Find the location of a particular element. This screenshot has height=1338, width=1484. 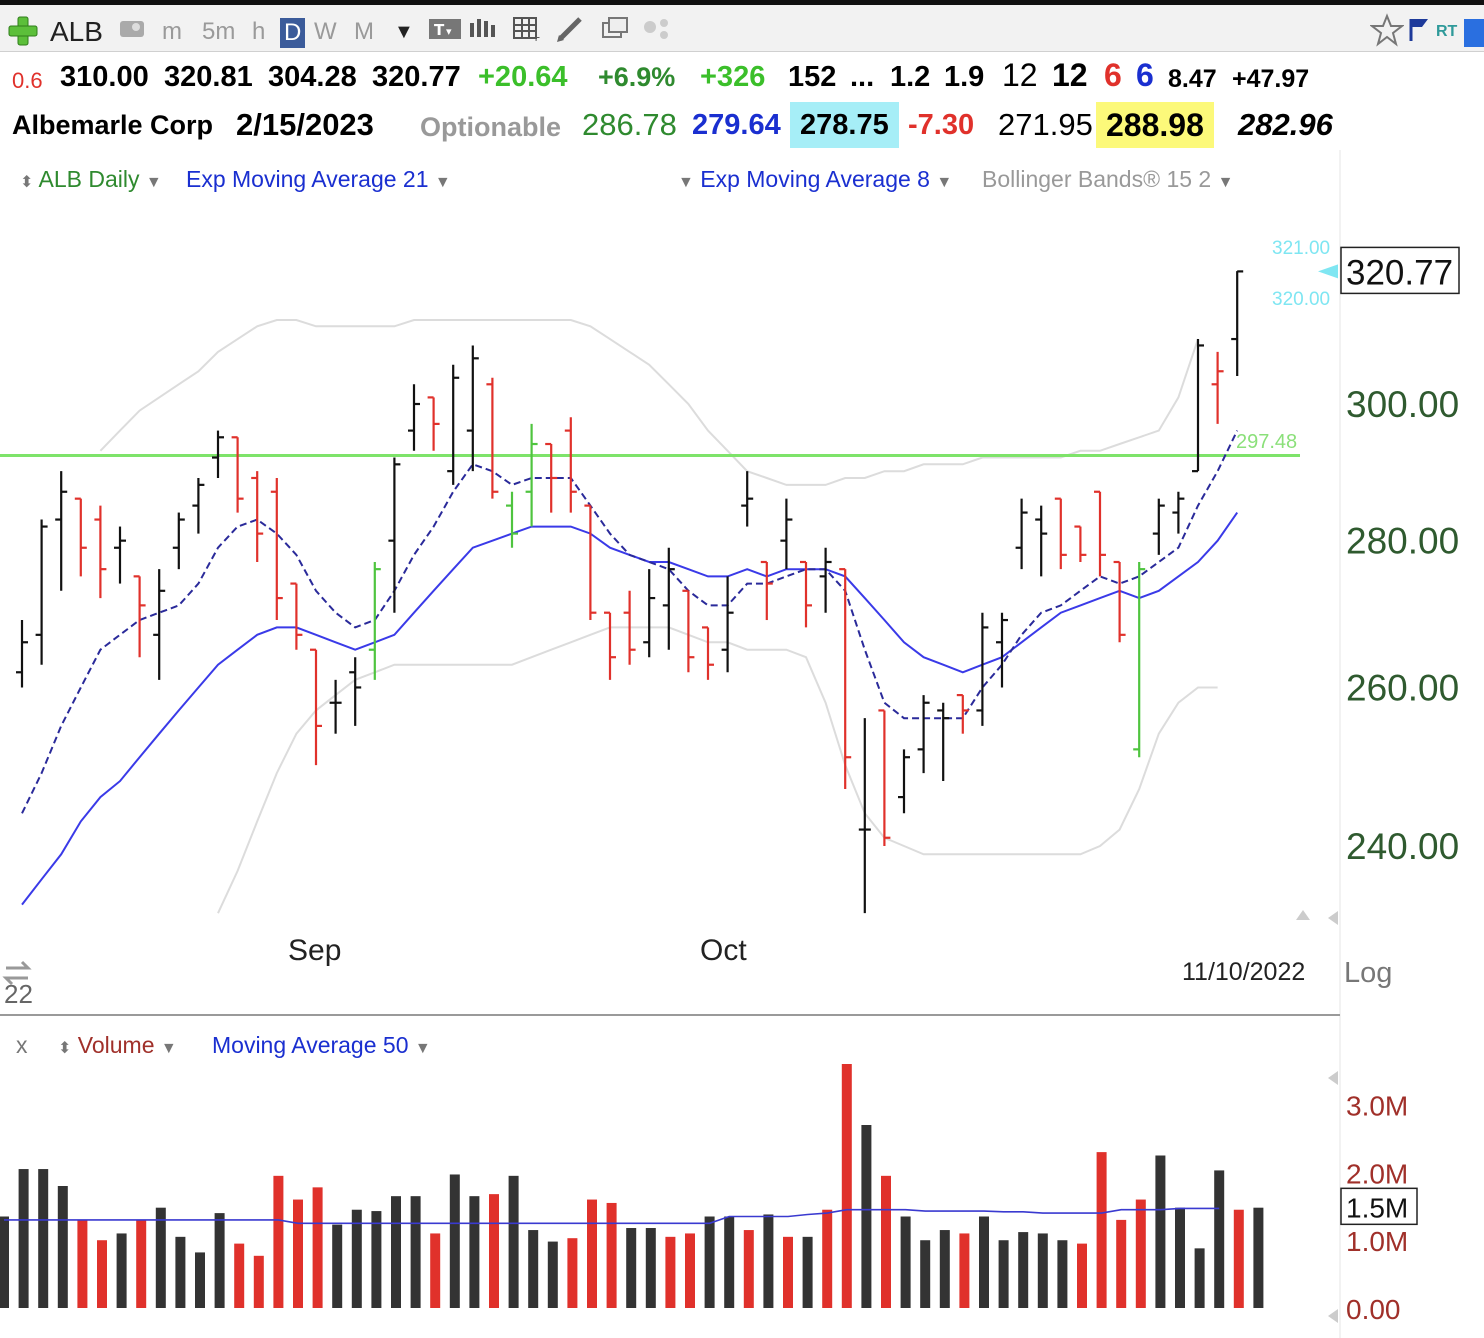

interval-month: M is located at coordinates (364, 31).